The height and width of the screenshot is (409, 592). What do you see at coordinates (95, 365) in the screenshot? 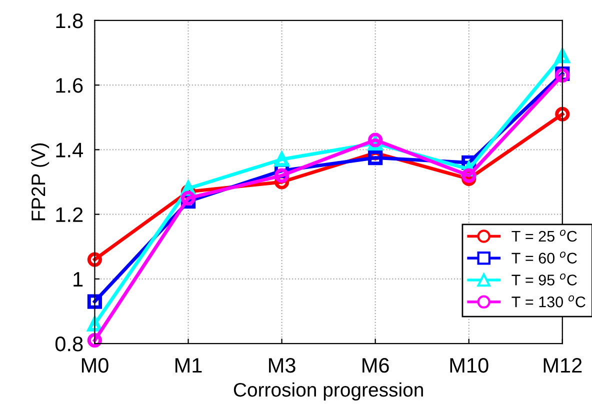
I see `x-tick-label: M0` at bounding box center [95, 365].